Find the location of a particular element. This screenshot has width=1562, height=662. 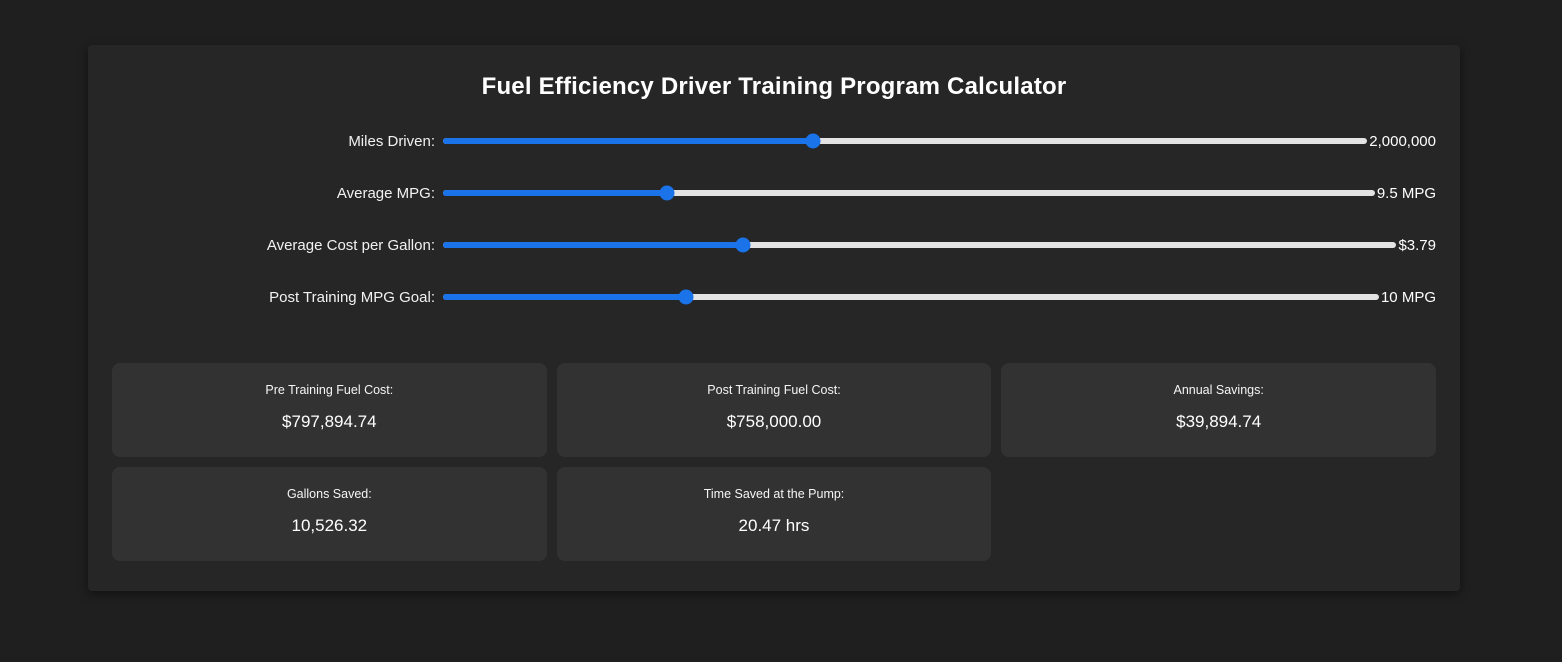

slider-row-cost-per-gallon: Average Cost per Gallon: $3.79 is located at coordinates (774, 245).